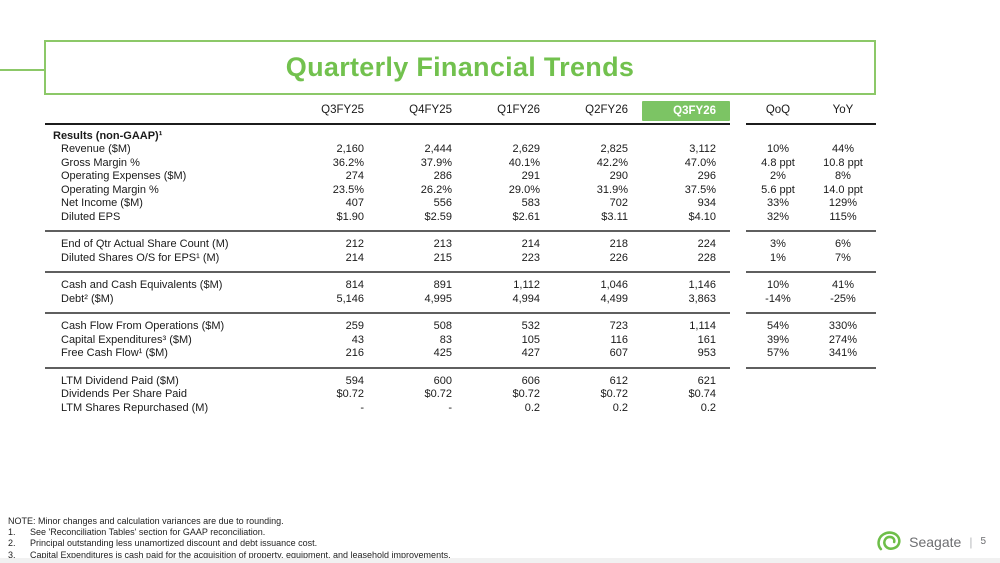 This screenshot has width=1000, height=563. Describe the element at coordinates (442, 257) in the screenshot. I see `cell-value: 215` at that location.